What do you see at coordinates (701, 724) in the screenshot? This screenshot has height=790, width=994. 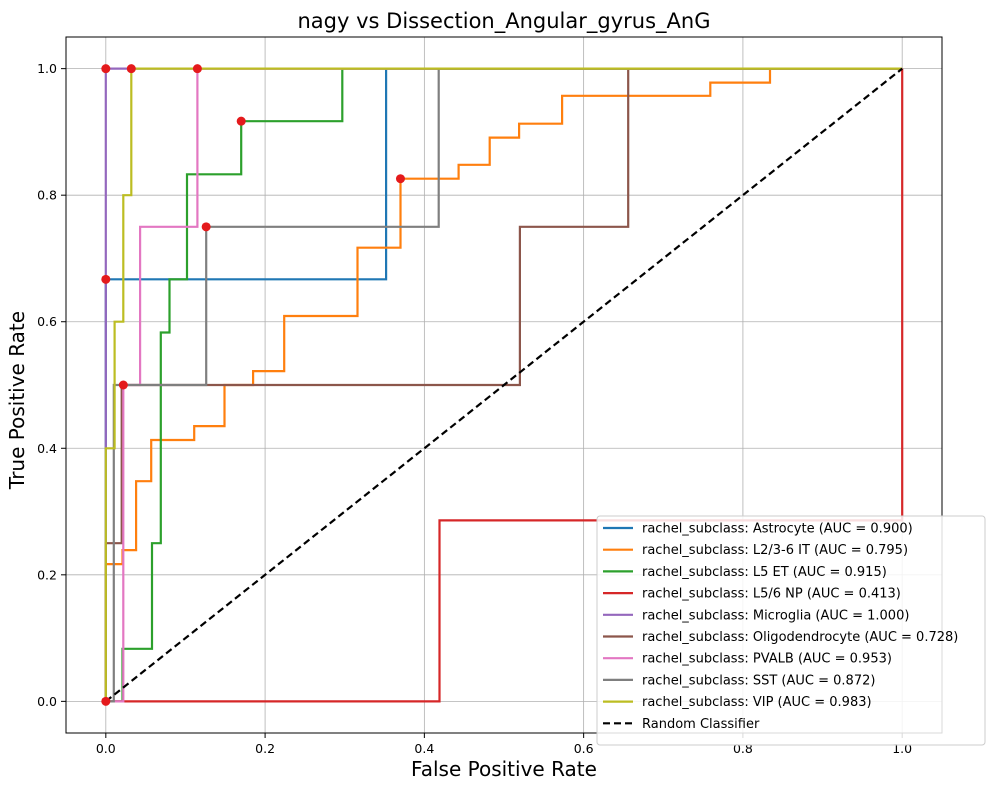 I see `legend-label: Random Classifier` at bounding box center [701, 724].